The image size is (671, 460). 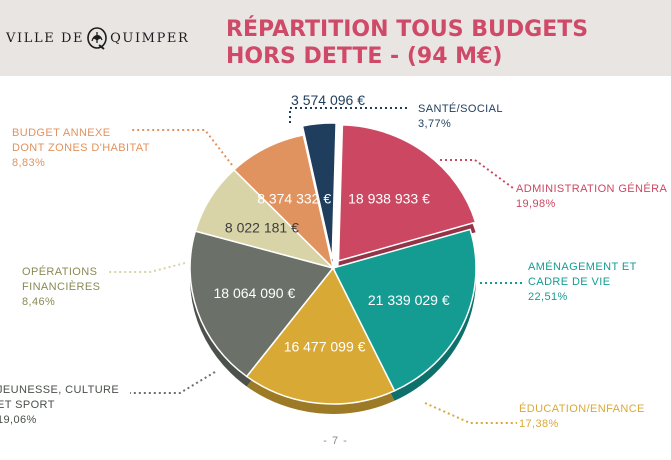 What do you see at coordinates (29, 163) in the screenshot?
I see `category-percent: 8,83%` at bounding box center [29, 163].